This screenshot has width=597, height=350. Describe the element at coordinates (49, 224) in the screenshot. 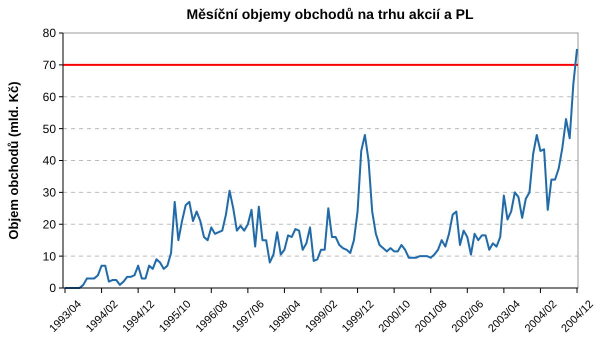

I see `y-tick-label: 20` at that location.